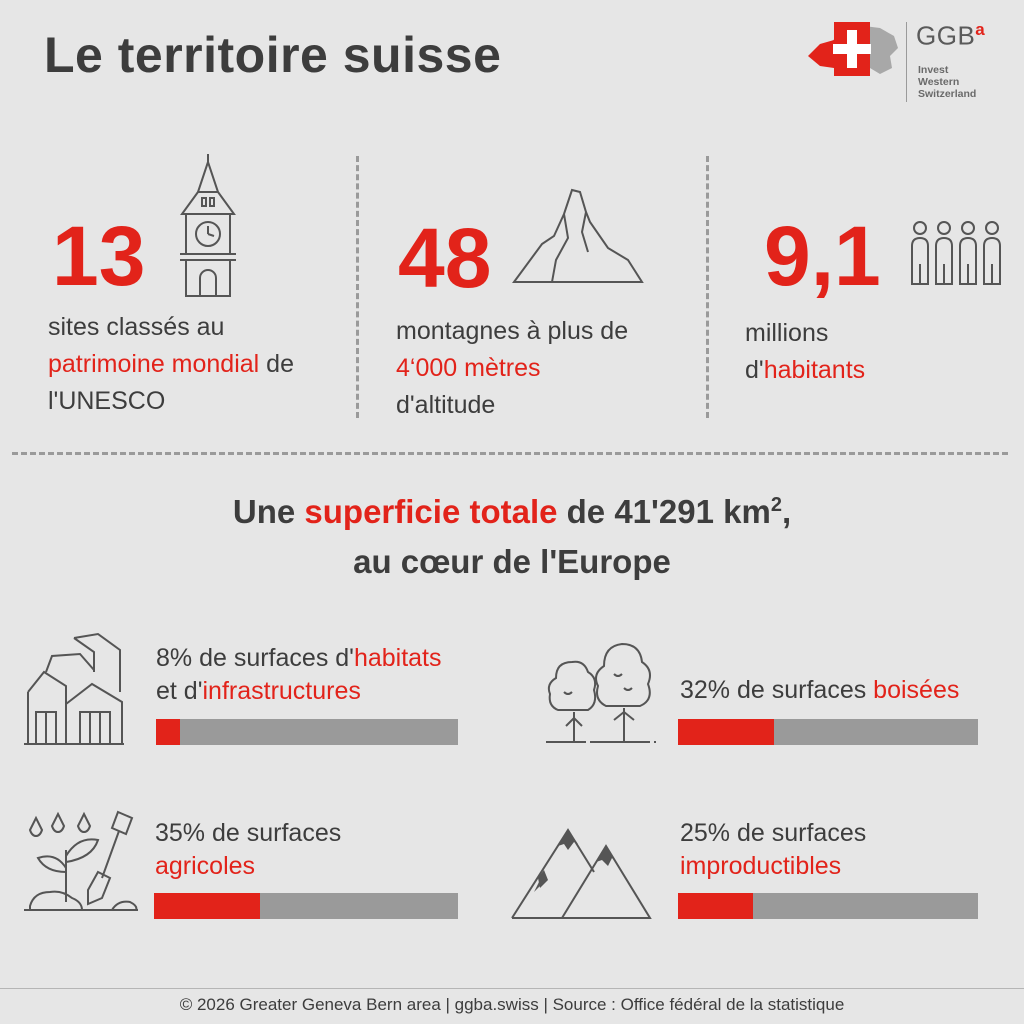  I want to click on stat-unesco-highlight: patrimoine mondial, so click(154, 364).